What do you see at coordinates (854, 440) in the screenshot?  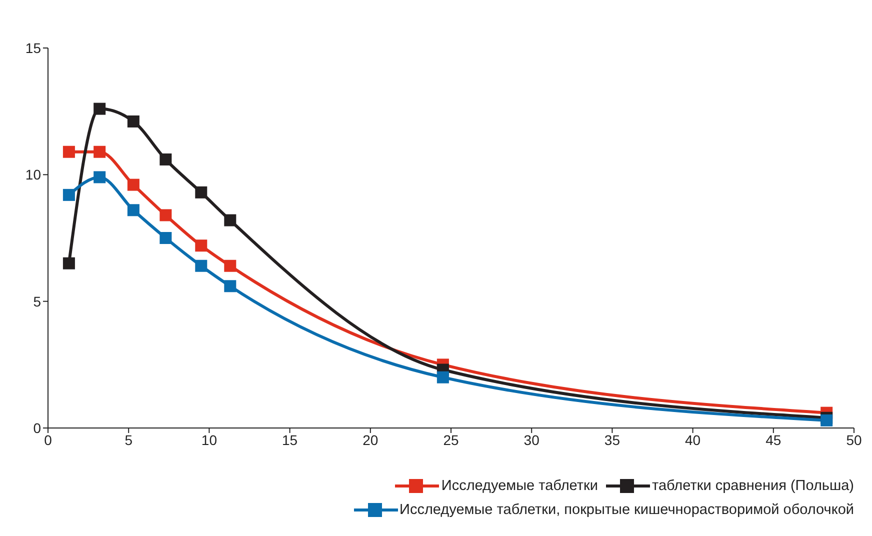 I see `x-tick-label: 50` at bounding box center [854, 440].